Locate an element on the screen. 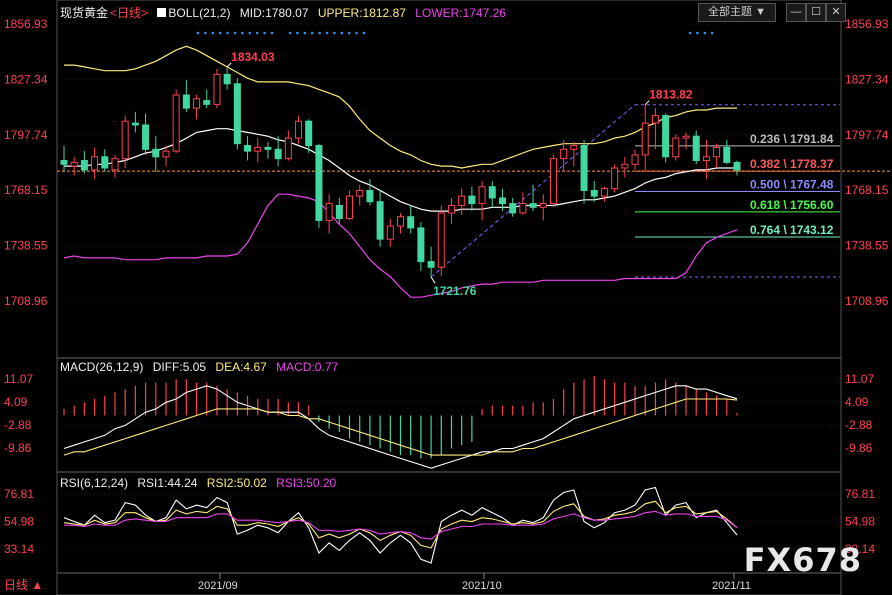 This screenshot has width=892, height=595. macd-diff: DIFF:5.05 is located at coordinates (179, 367).